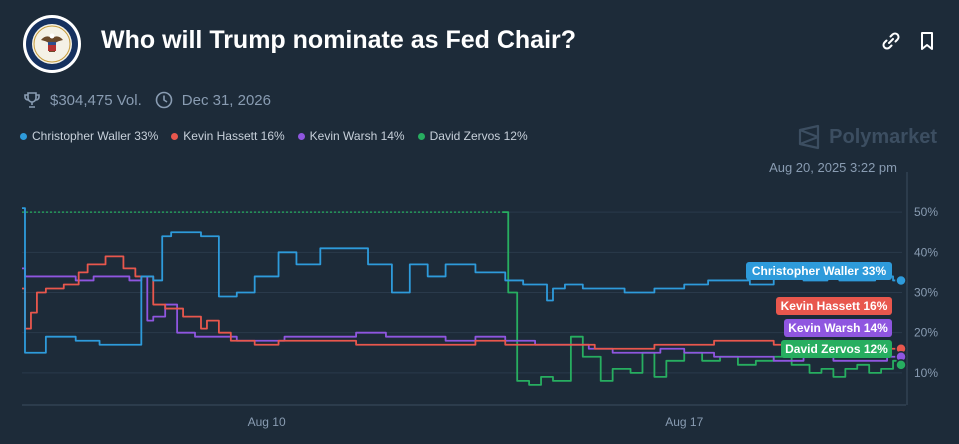  I want to click on x-tick-label: Aug 10, so click(267, 422).